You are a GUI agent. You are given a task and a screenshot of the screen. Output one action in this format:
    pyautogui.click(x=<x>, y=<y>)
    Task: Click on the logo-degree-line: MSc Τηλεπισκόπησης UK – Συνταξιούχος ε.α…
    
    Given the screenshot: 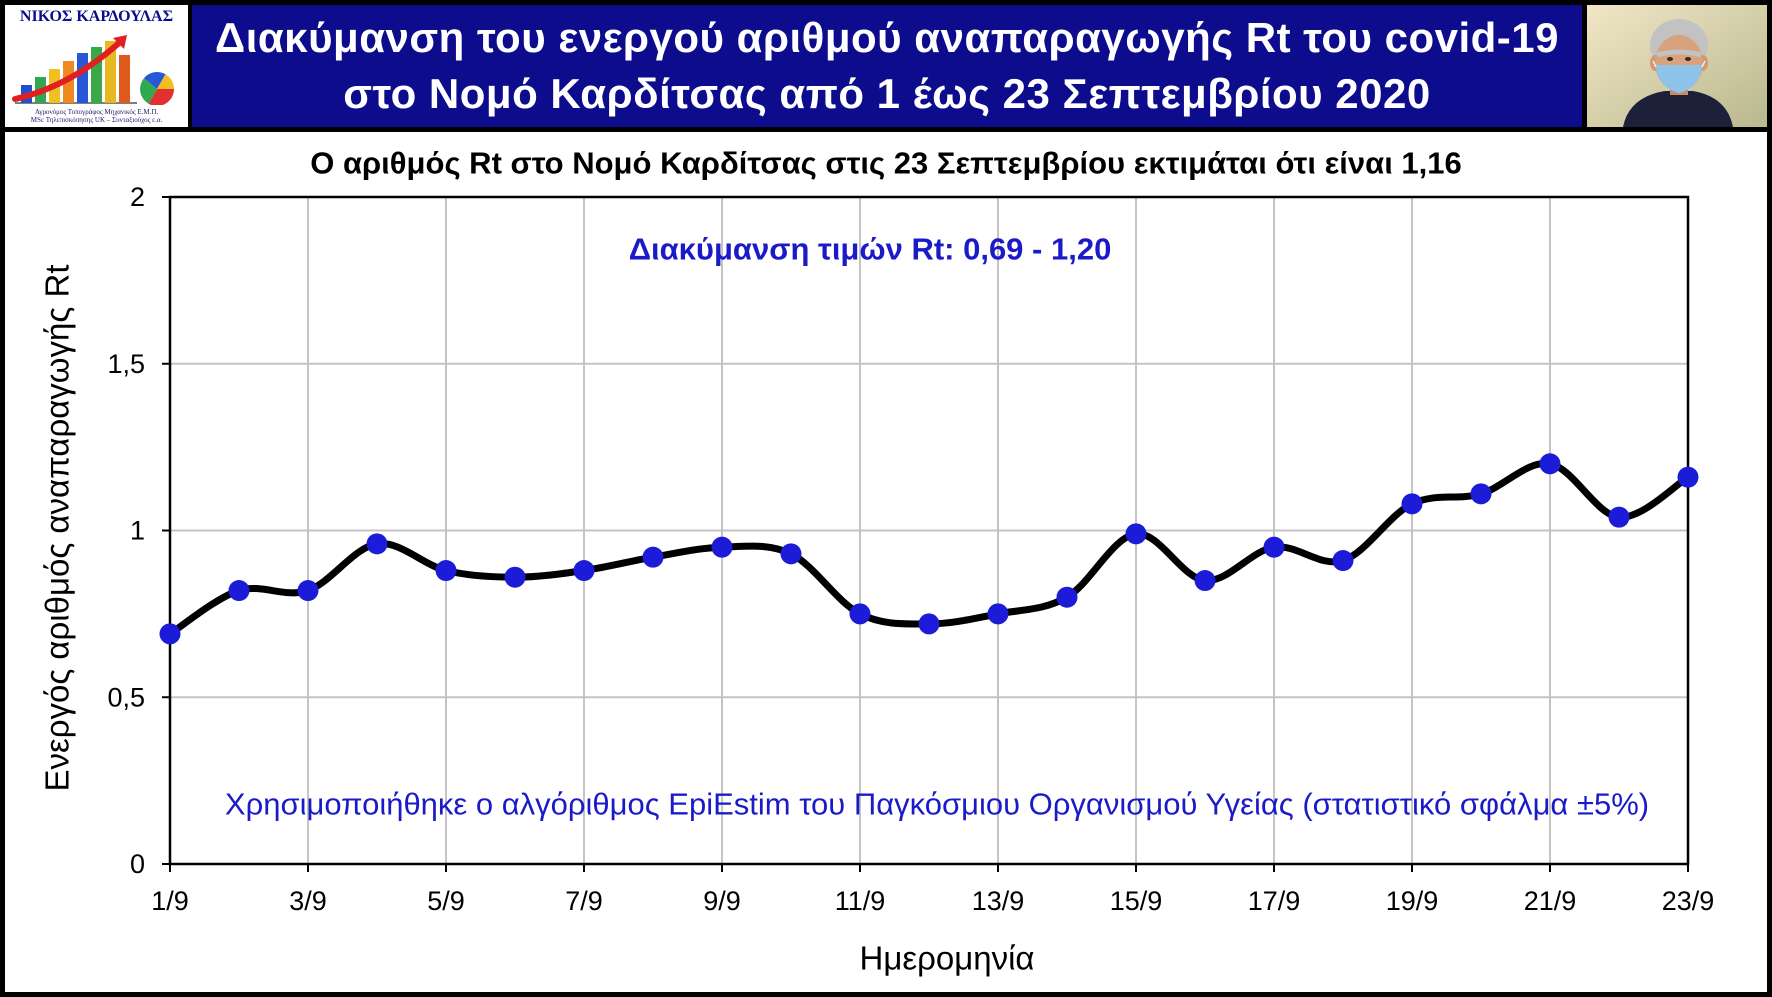 What is the action you would take?
    pyautogui.click(x=96, y=120)
    